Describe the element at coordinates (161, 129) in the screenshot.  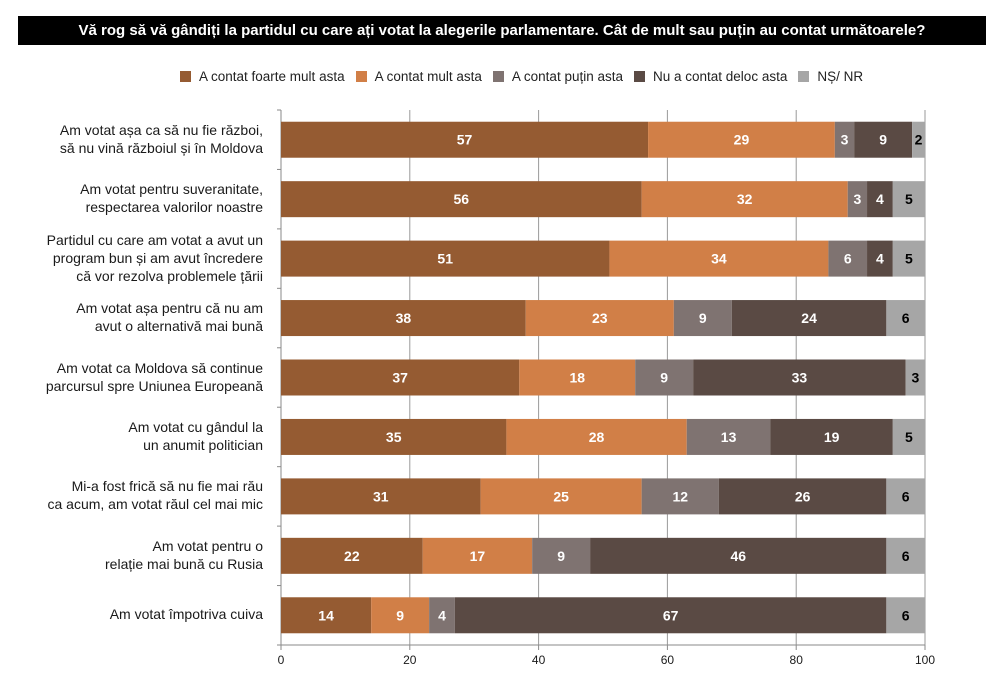
I see `category-label-line: Am votat așa ca să nu fie război,` at that location.